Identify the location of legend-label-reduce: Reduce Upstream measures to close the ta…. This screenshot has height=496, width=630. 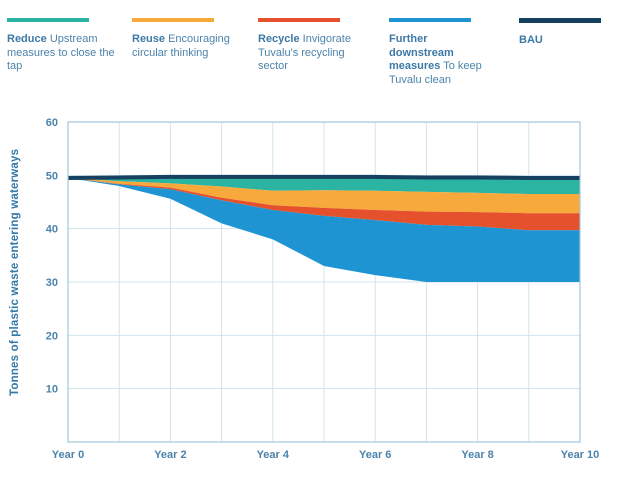
(61, 52).